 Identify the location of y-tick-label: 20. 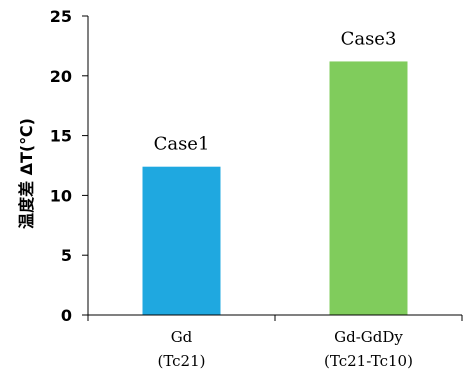
(61, 76).